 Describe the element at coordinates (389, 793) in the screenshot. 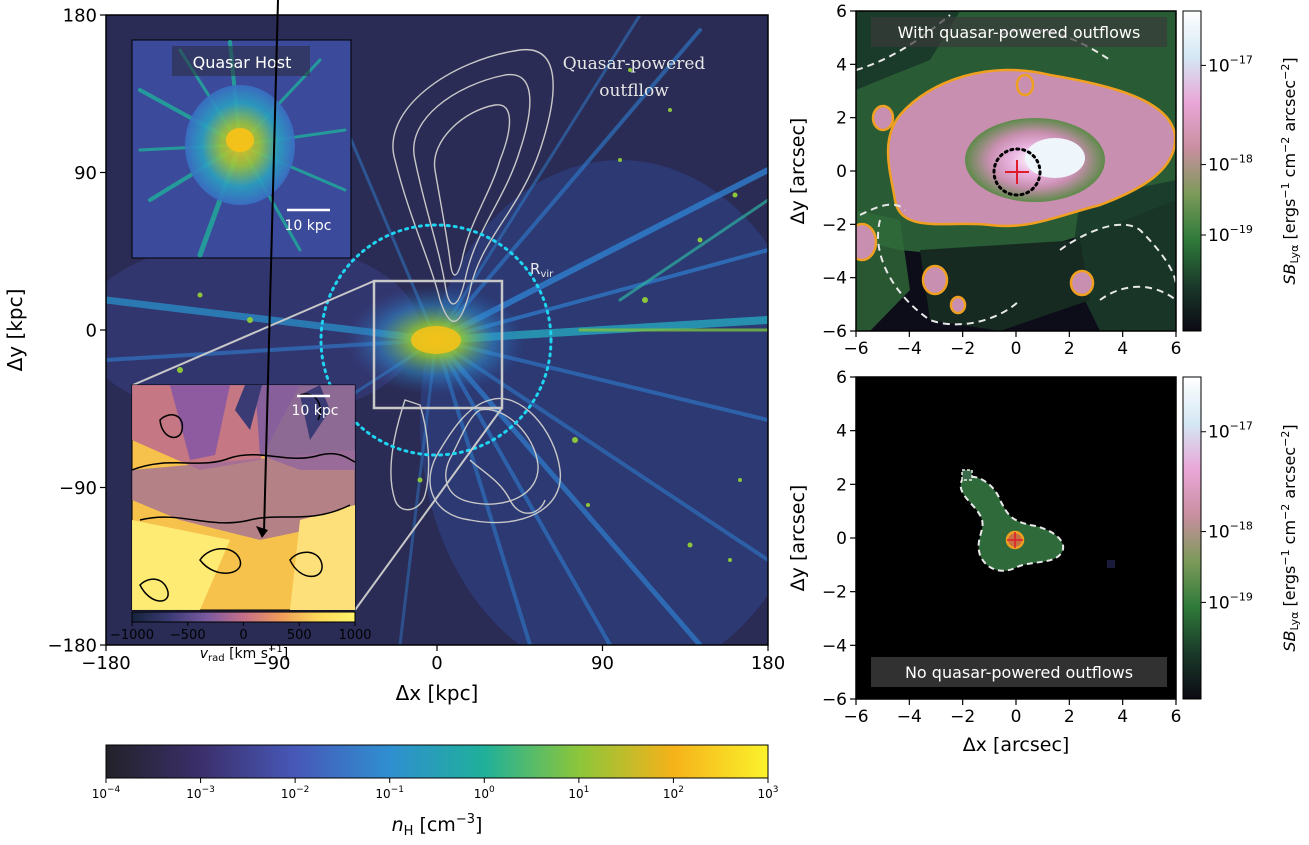

I see `nh-tick-label: 10⁻¹` at that location.